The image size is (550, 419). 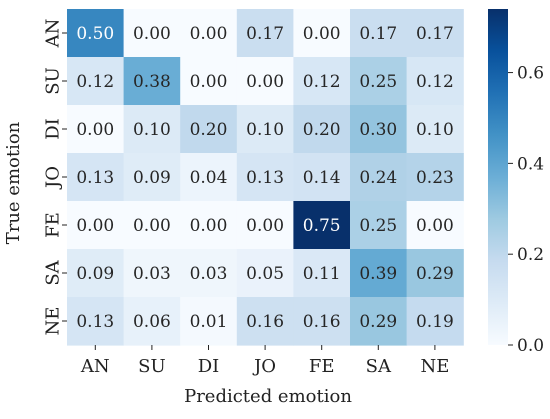 I want to click on heatmap-cell-jo-su, so click(x=152, y=177).